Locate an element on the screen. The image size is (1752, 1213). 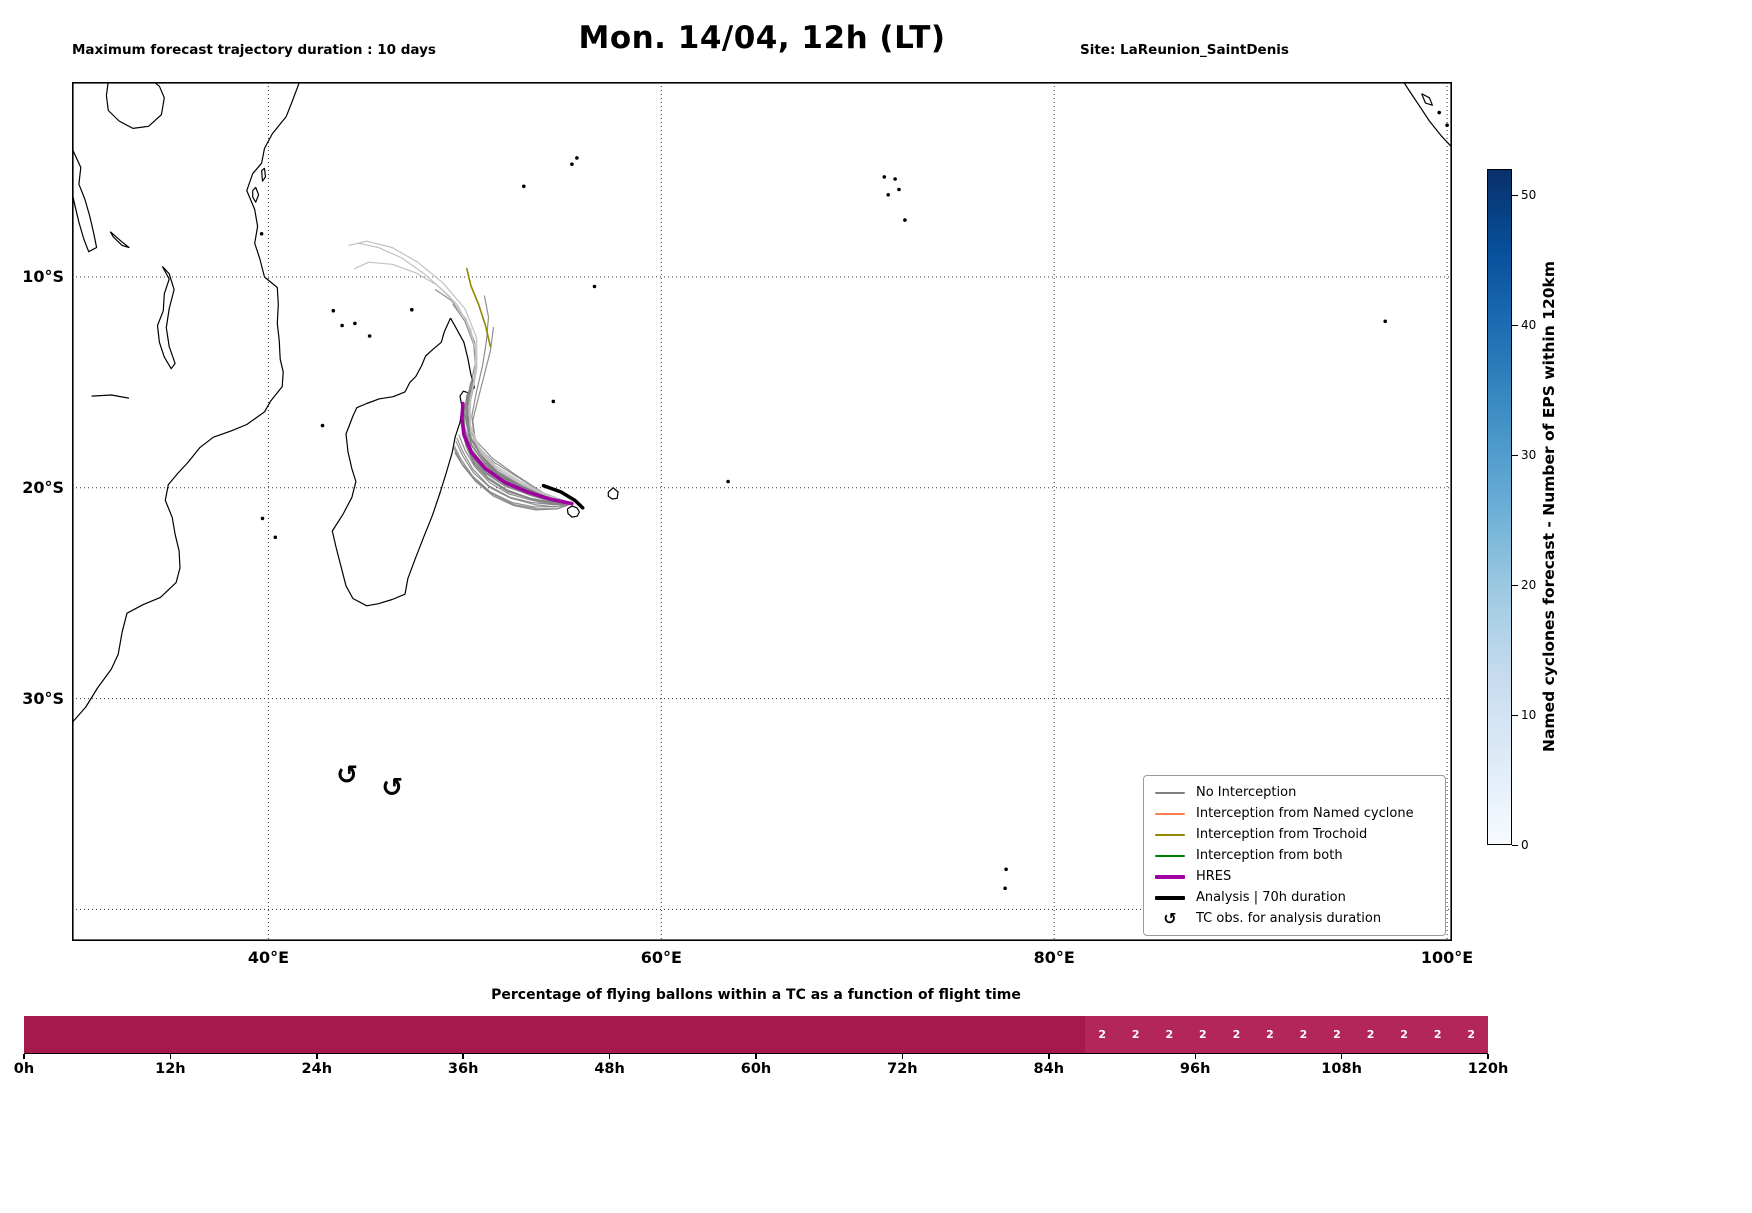
legend-item-label: TC obs. for analysis duration is located at coordinates (1289, 918).